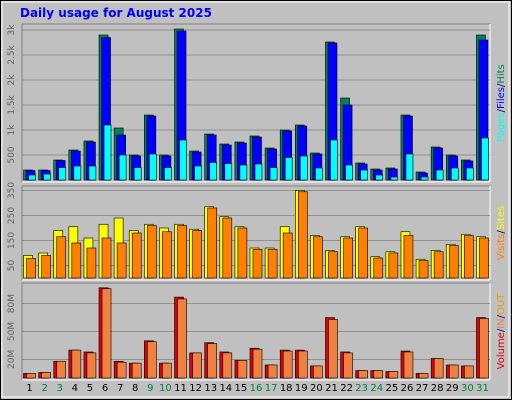 Image resolution: width=512 pixels, height=400 pixels. What do you see at coordinates (12, 266) in the screenshot?
I see `y-tick-label: 50` at bounding box center [12, 266].